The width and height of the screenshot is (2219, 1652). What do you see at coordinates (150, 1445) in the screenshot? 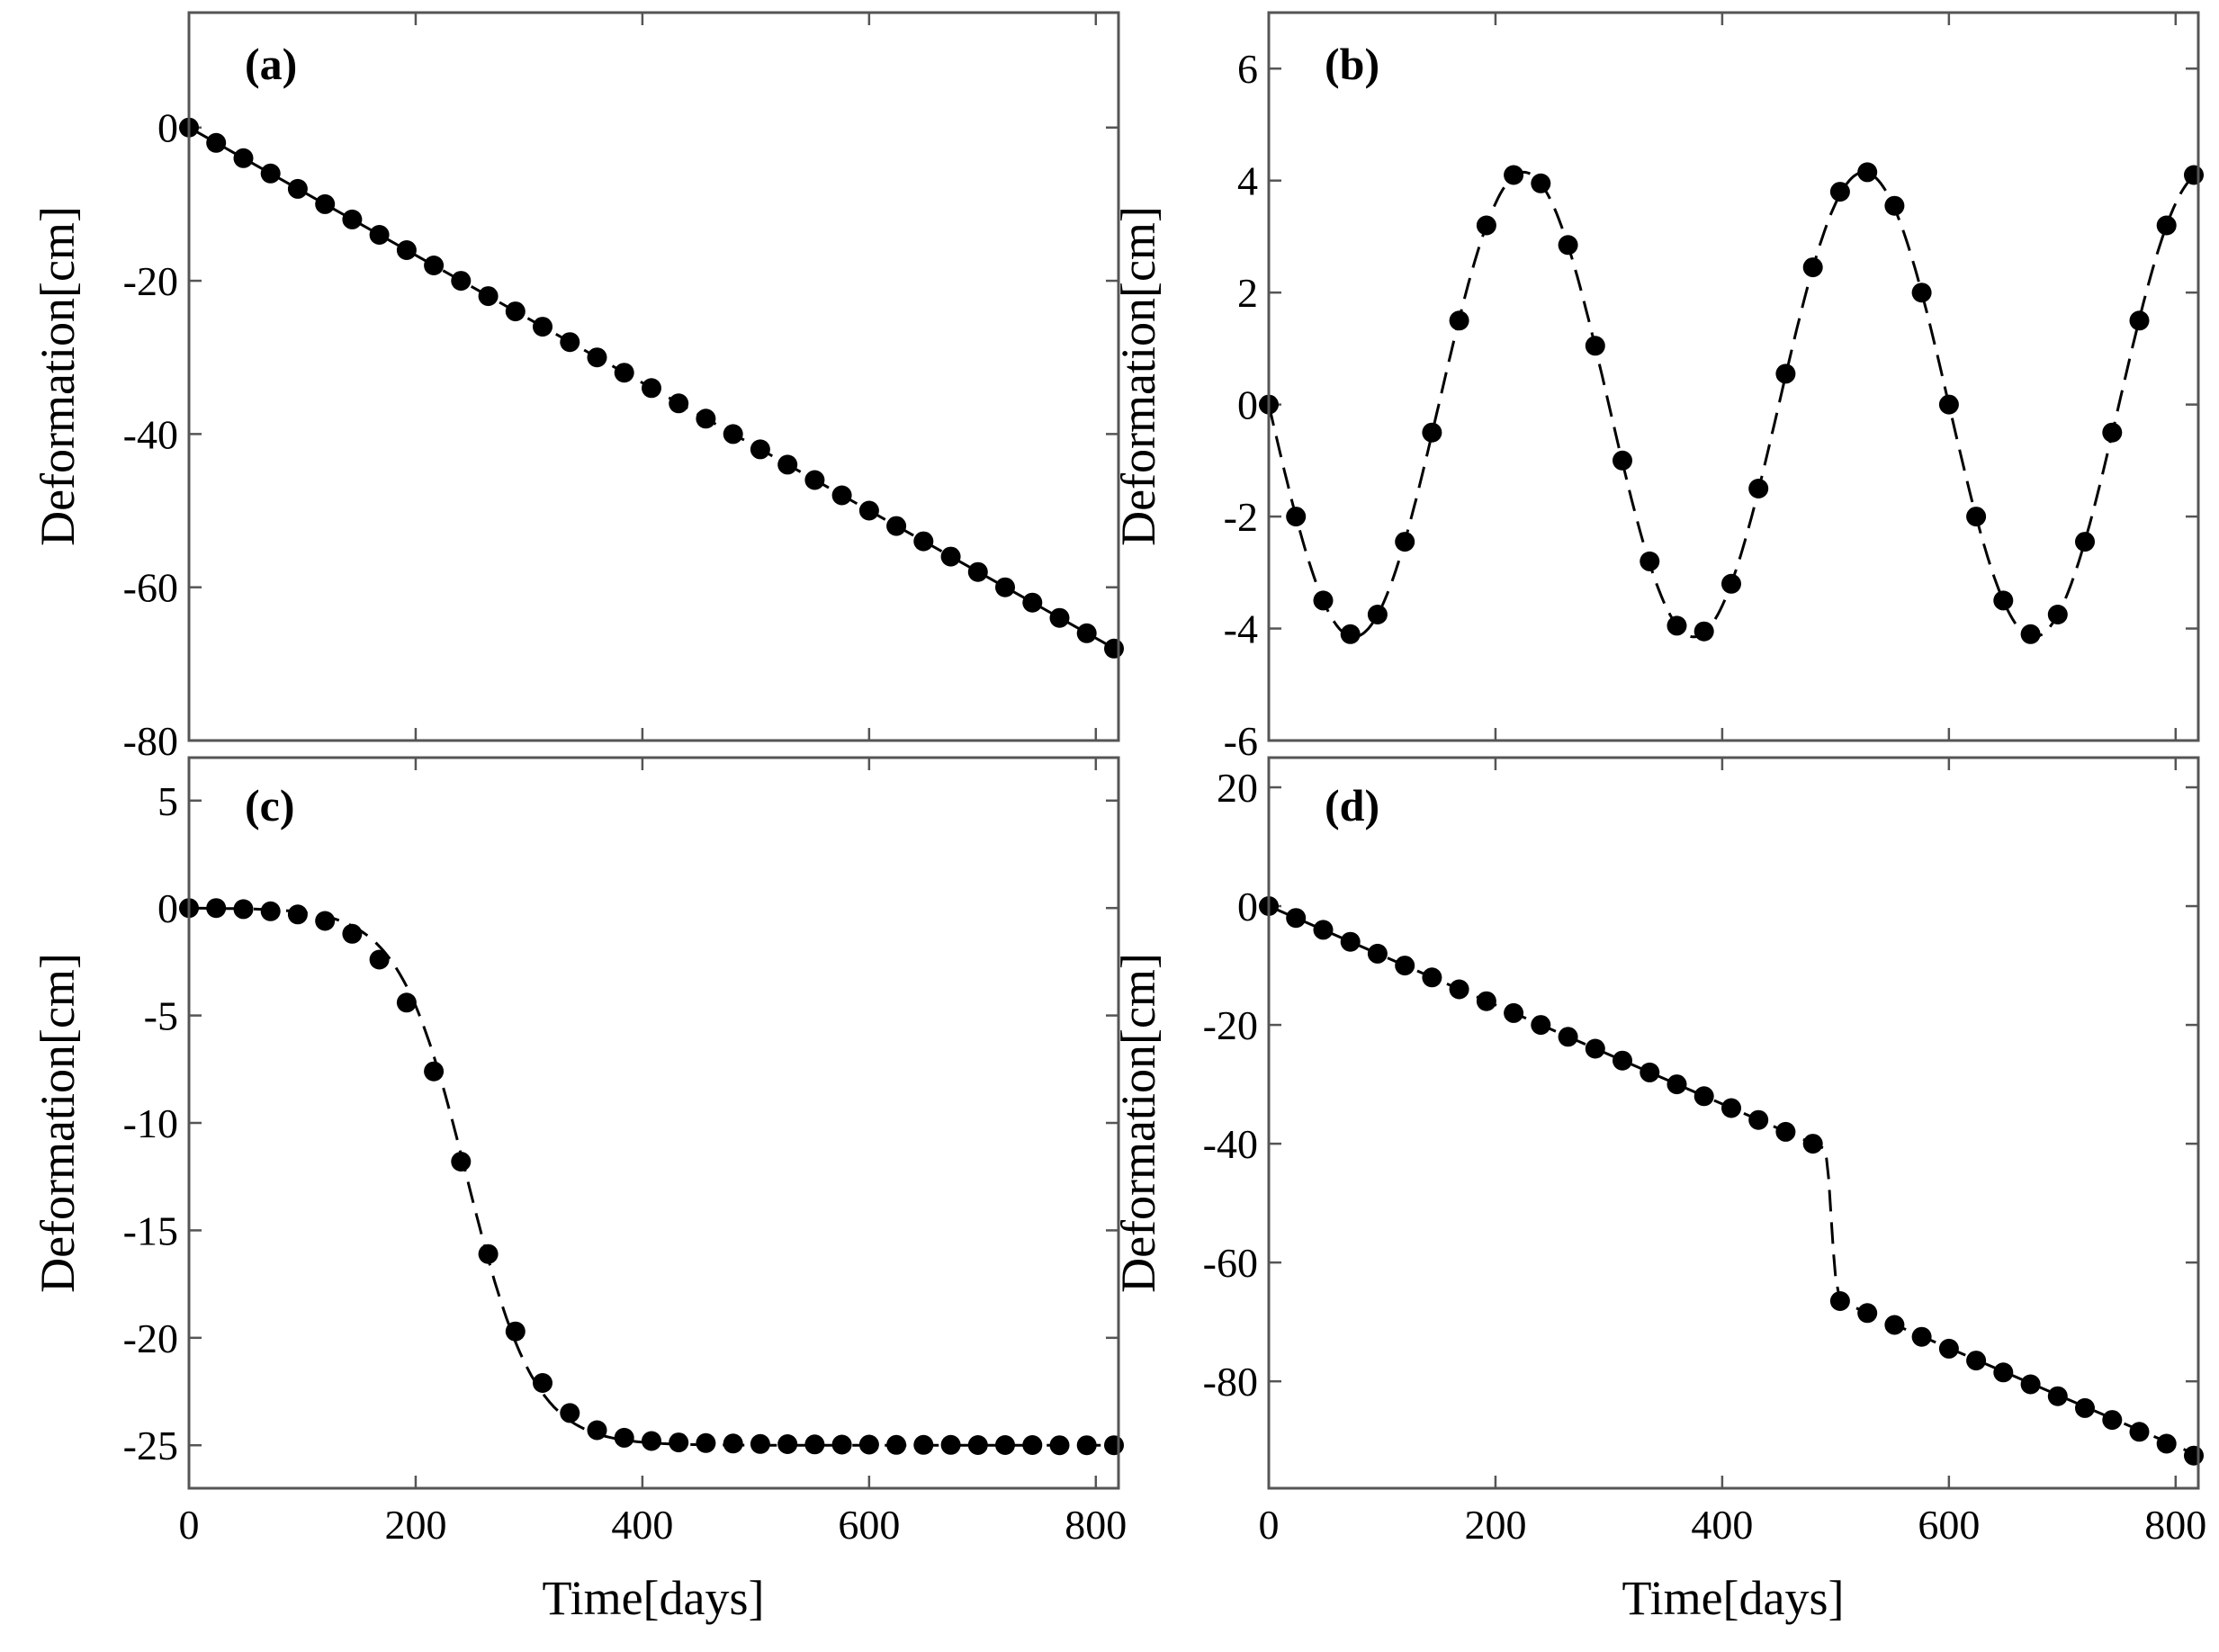
I see `panel-c-ytick-label: -25` at bounding box center [150, 1445].